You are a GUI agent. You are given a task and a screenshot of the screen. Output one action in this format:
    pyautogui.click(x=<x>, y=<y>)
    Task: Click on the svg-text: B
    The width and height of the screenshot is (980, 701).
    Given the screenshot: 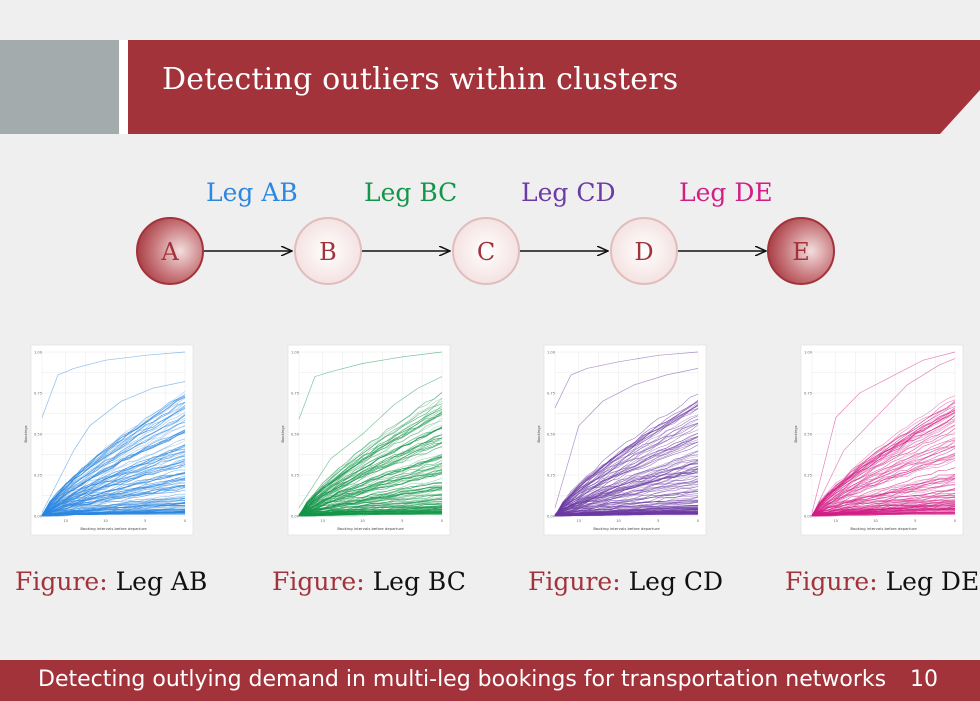 What is the action you would take?
    pyautogui.click(x=328, y=252)
    